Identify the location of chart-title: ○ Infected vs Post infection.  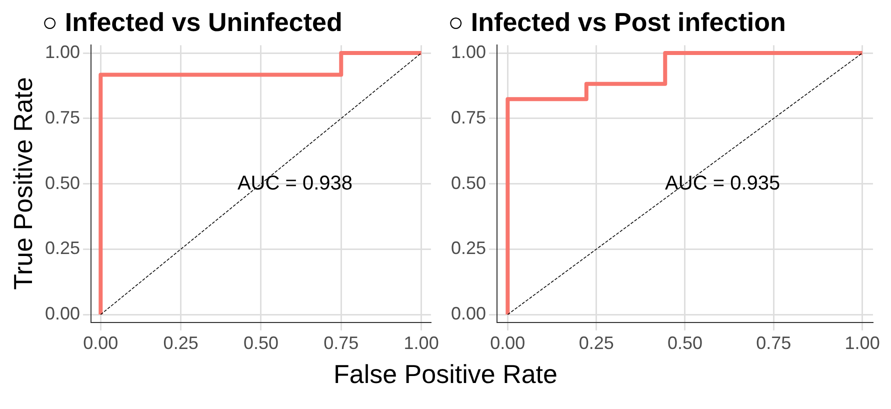
(617, 21).